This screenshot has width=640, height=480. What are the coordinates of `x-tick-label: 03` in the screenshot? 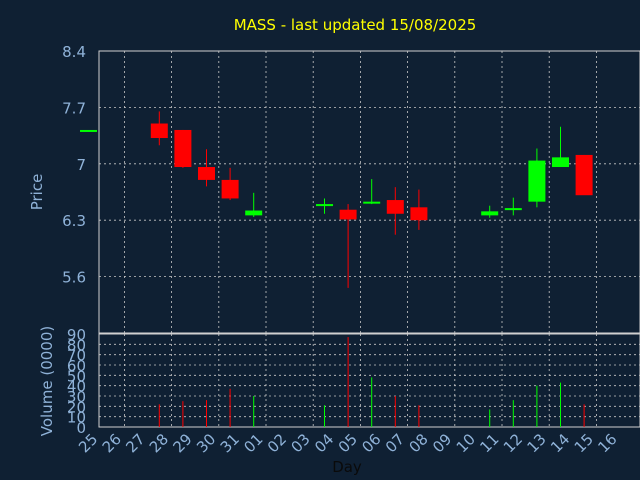 It's located at (300, 443).